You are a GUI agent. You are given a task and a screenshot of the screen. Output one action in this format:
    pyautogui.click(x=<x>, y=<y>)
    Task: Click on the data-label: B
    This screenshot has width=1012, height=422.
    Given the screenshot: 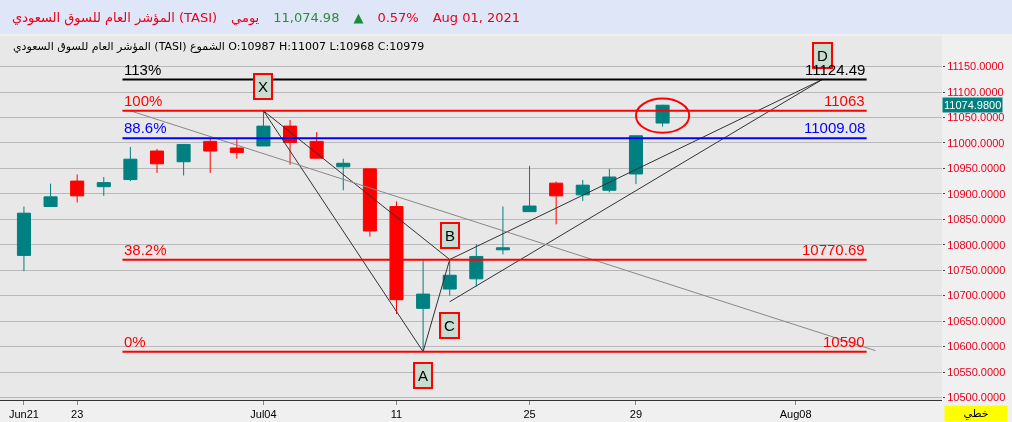 What is the action you would take?
    pyautogui.click(x=450, y=235)
    